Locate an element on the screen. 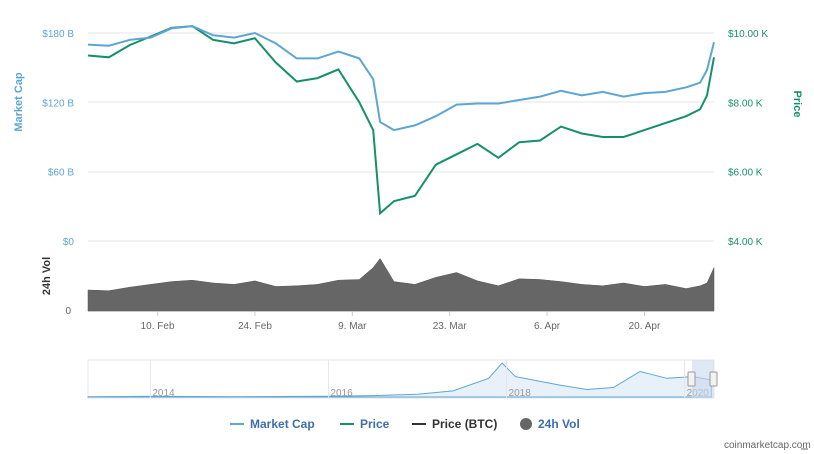  legend-item: Price (BTC) is located at coordinates (454, 424).